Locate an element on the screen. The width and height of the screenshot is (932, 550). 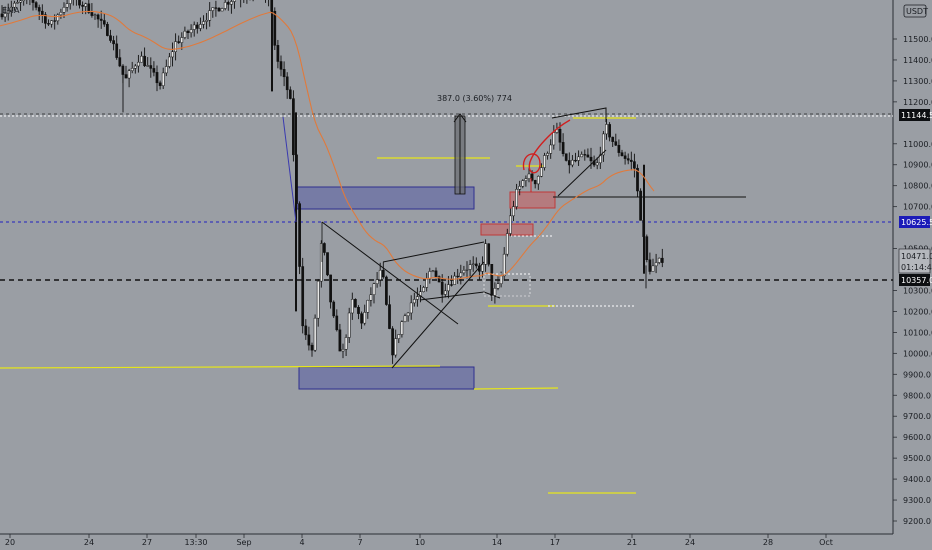
price-tick-label: 11000.0 is located at coordinates (917, 144).